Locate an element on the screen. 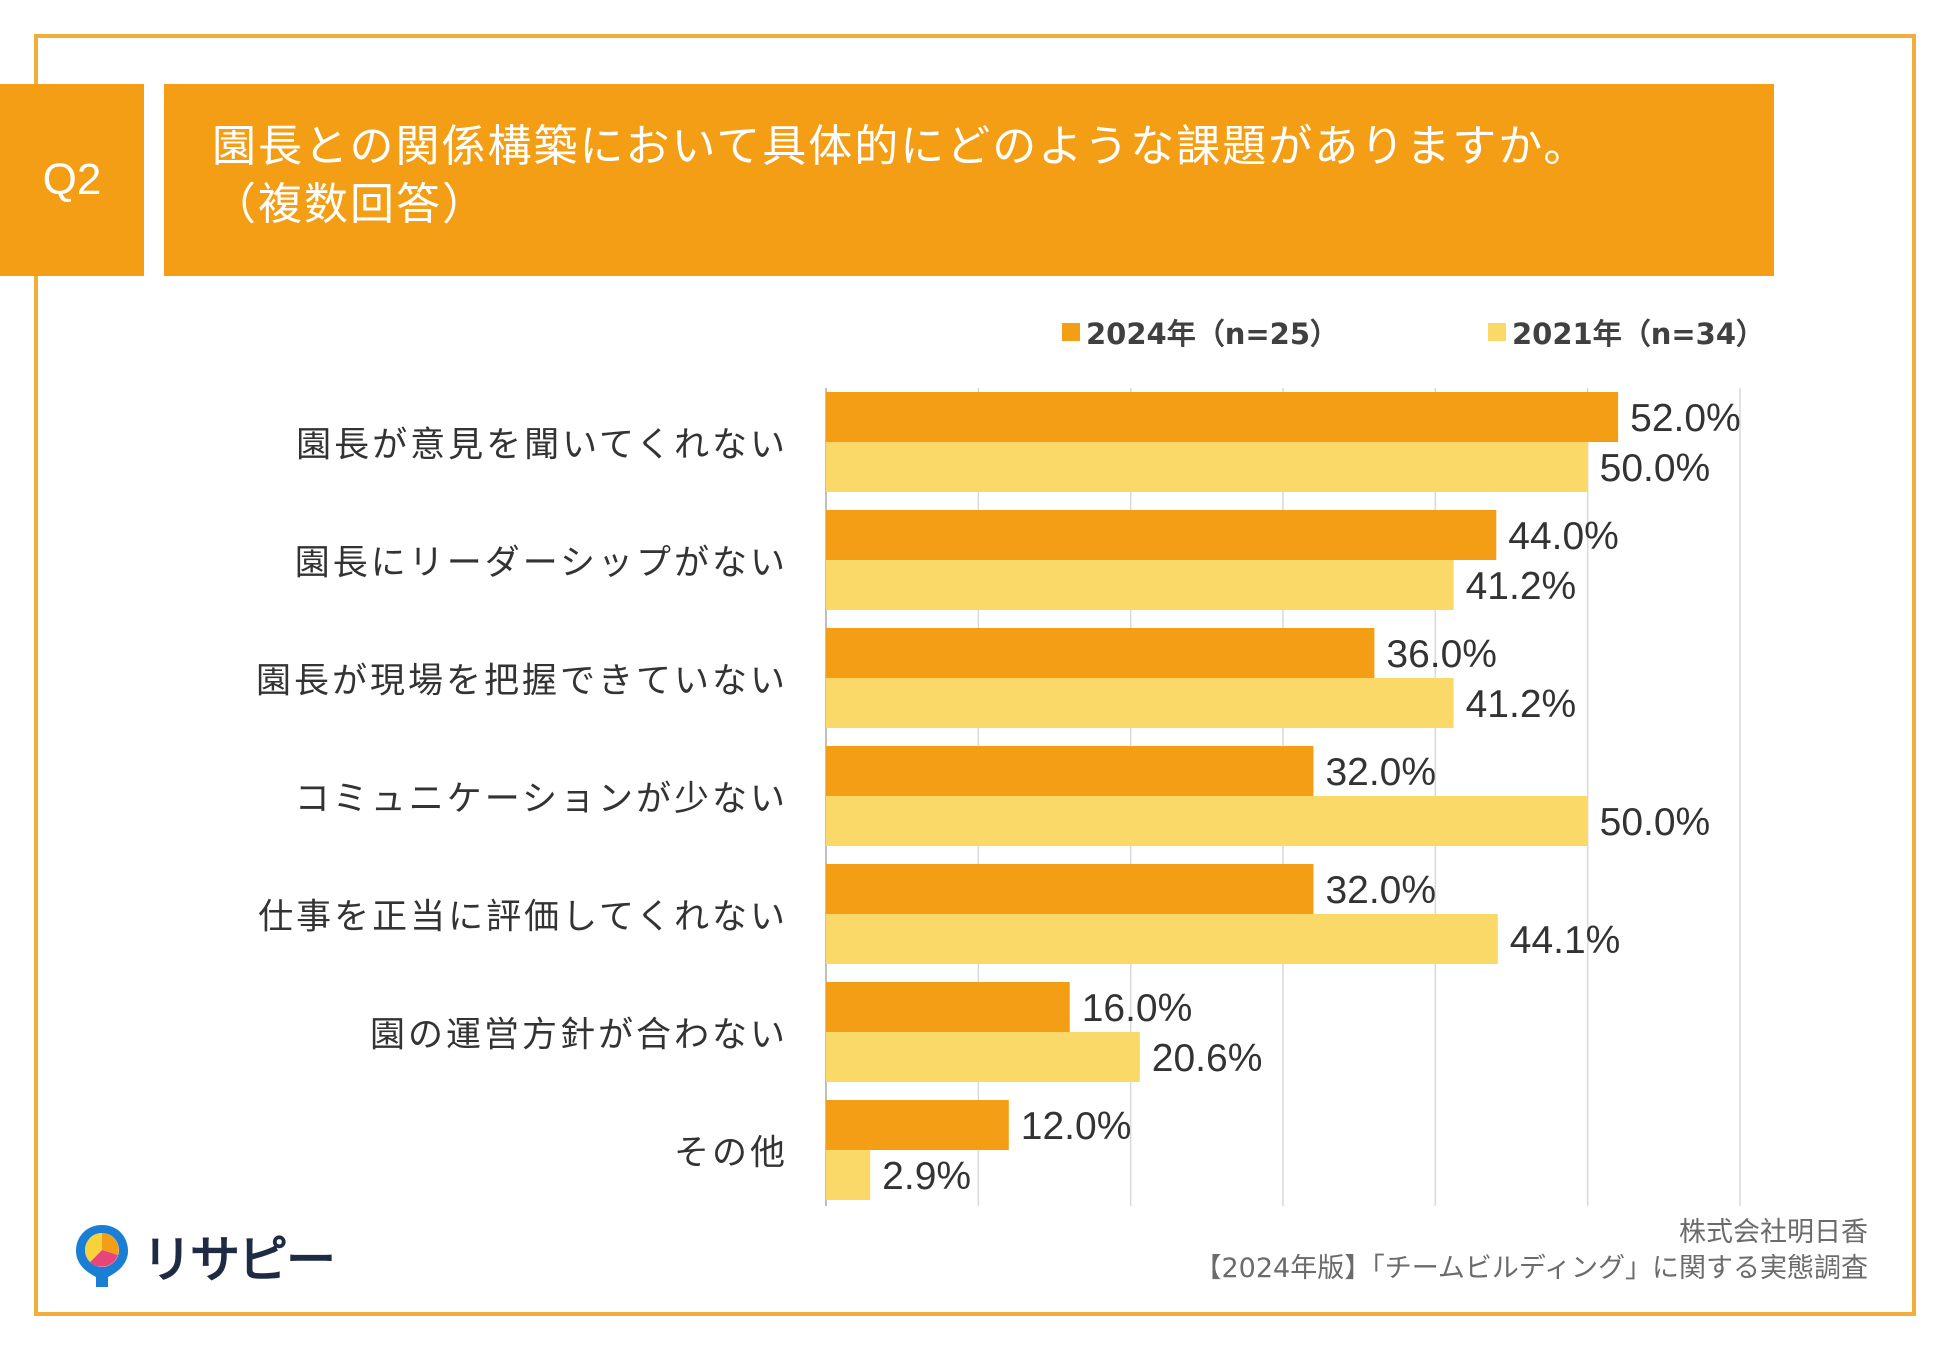 The height and width of the screenshot is (1350, 1948). category-label: 仕事を正当に評価してくれない is located at coordinates (523, 917).